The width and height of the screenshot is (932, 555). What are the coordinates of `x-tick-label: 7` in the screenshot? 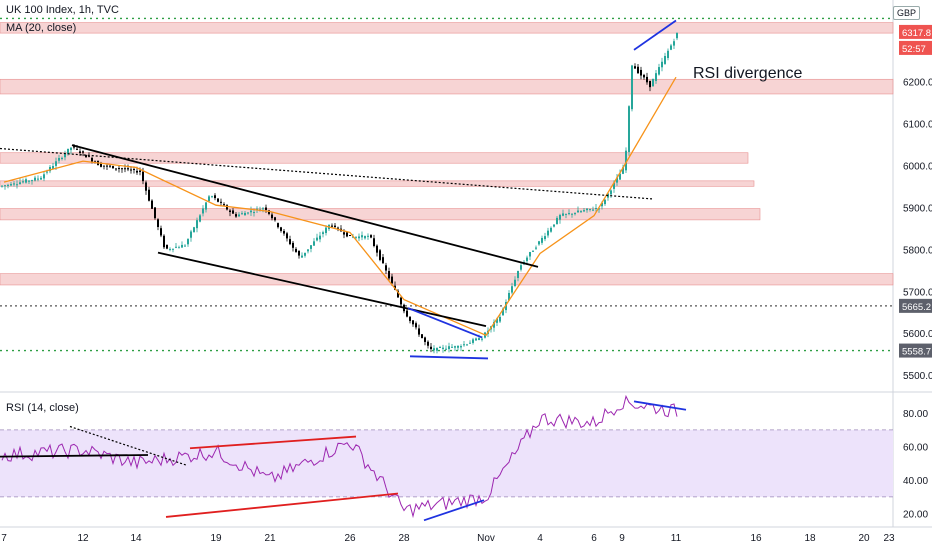 It's located at (4, 538).